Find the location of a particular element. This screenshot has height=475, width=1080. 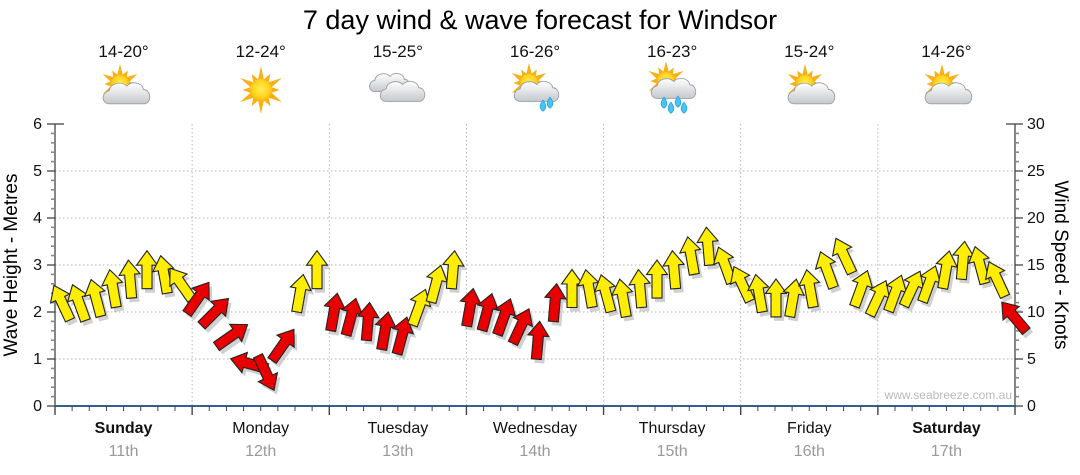

day-date: 16th is located at coordinates (809, 451).